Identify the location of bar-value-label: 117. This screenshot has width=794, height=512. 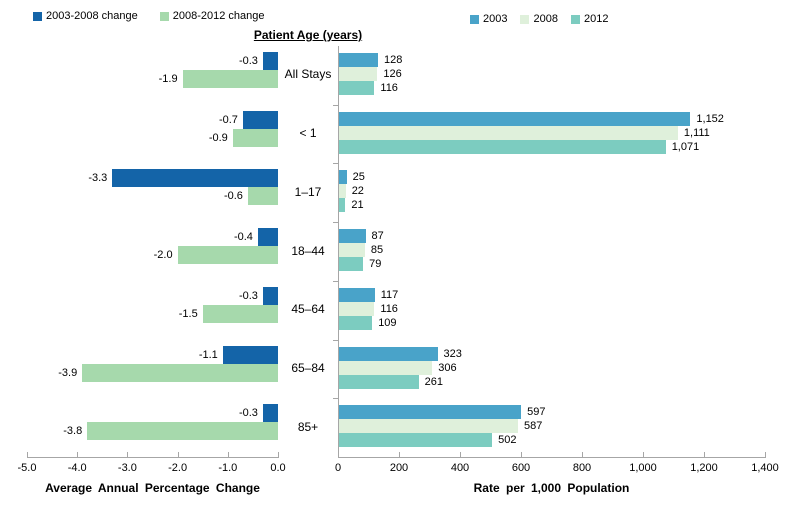
(389, 294).